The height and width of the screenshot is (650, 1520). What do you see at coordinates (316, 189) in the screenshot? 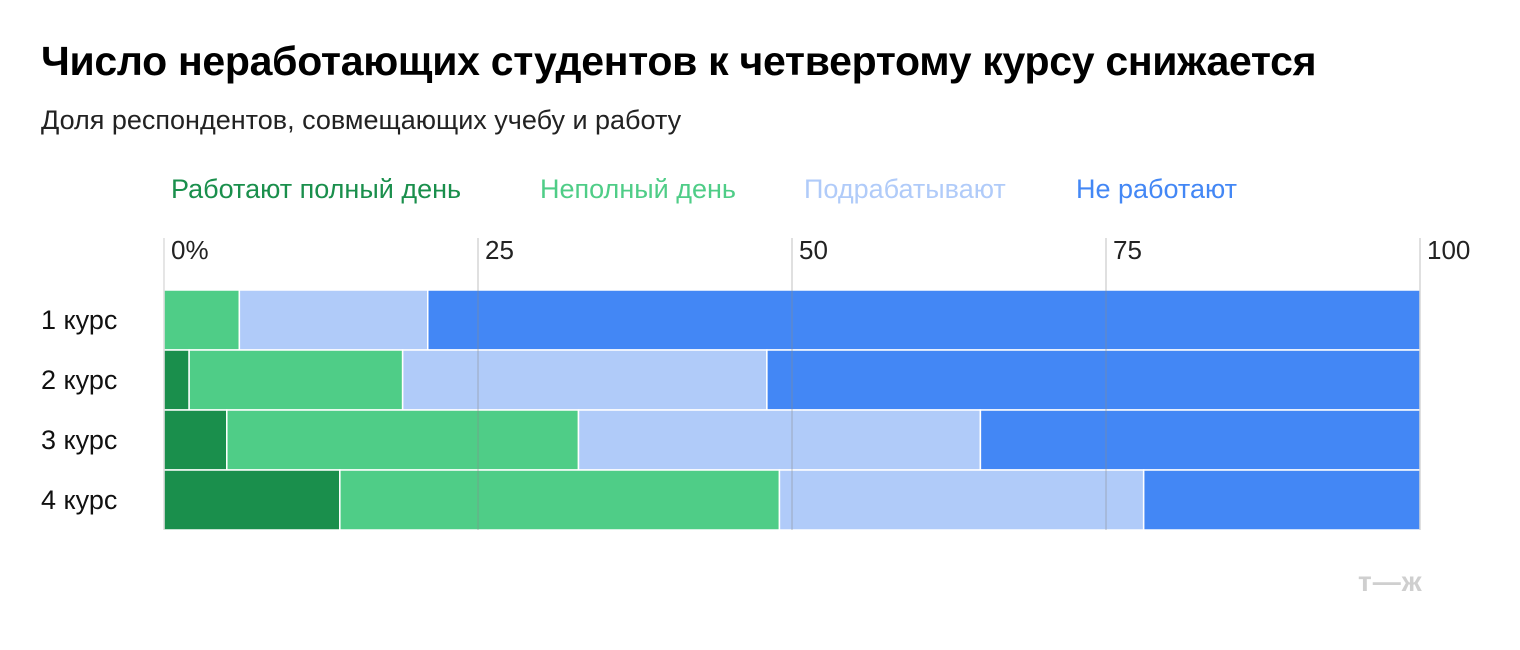
I see `legend-item-full-day: Работают полный день` at bounding box center [316, 189].